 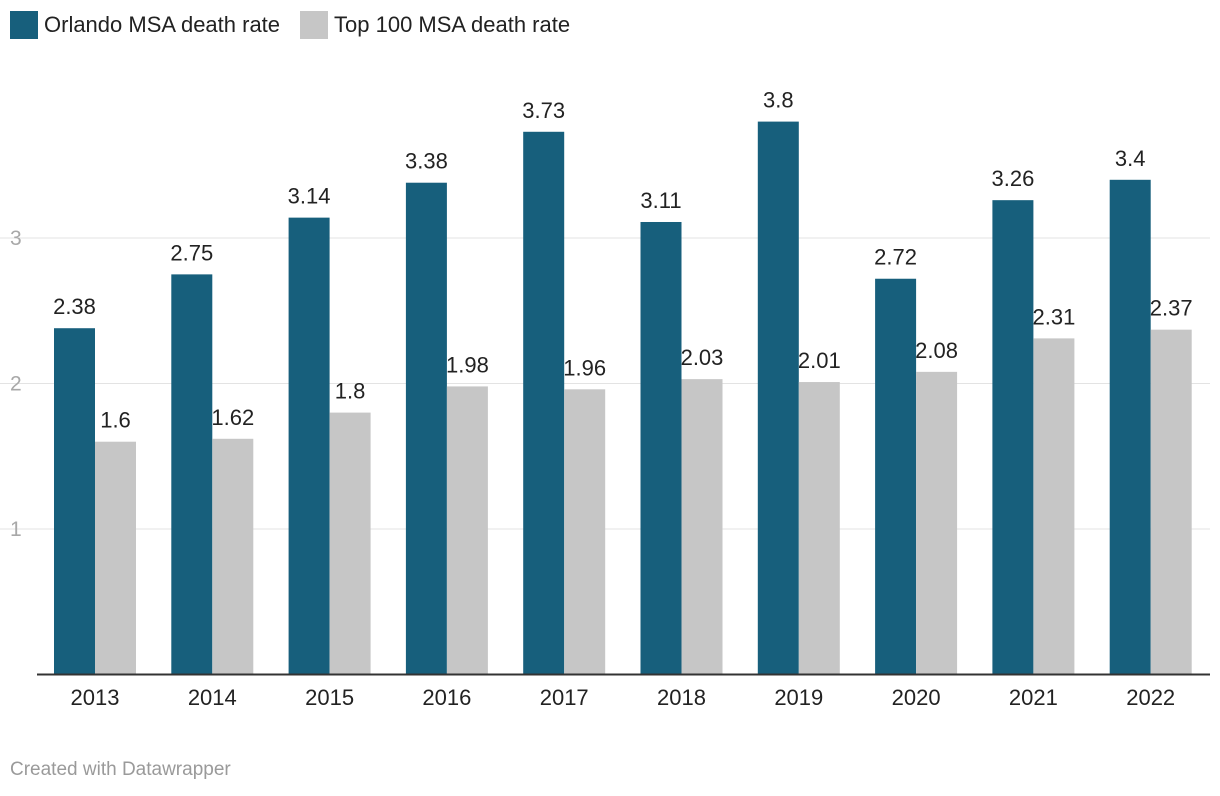 What do you see at coordinates (95, 697) in the screenshot?
I see `x-tick-label-2013: 2013` at bounding box center [95, 697].